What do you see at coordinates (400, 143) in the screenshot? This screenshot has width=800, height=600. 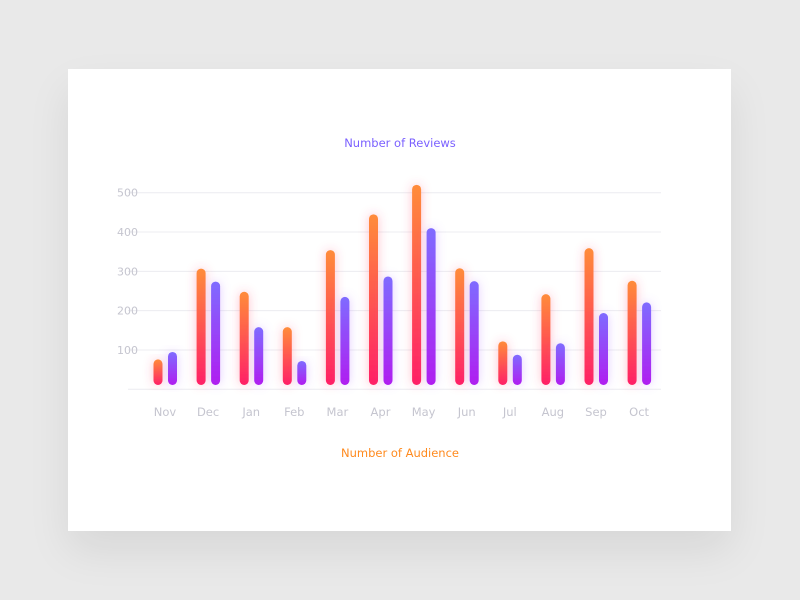 I see `chart-title: Number of Reviews` at bounding box center [400, 143].